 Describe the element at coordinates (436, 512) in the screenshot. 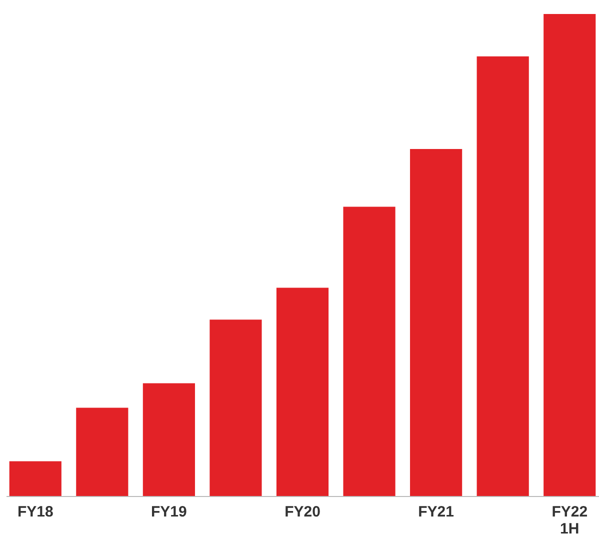

I see `x-tick-label: FY21` at that location.